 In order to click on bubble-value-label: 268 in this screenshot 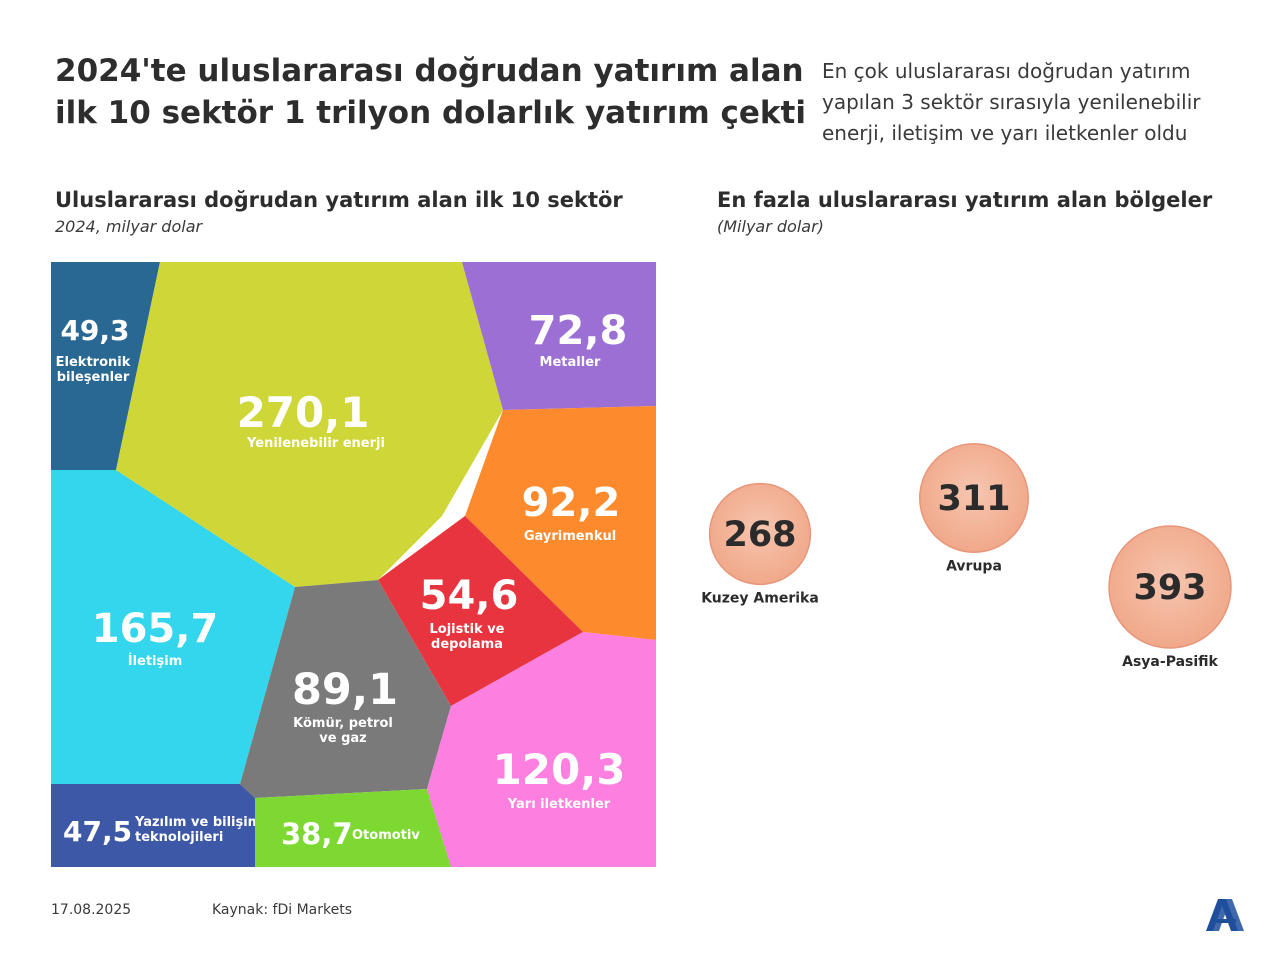, I will do `click(759, 535)`.